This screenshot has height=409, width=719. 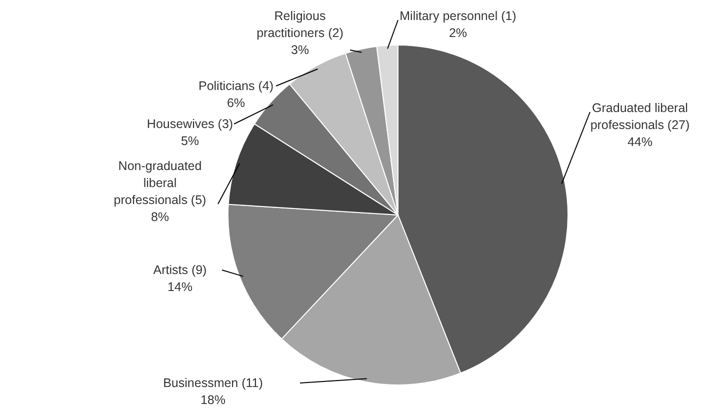 I want to click on data-label: 18%, so click(x=213, y=400).